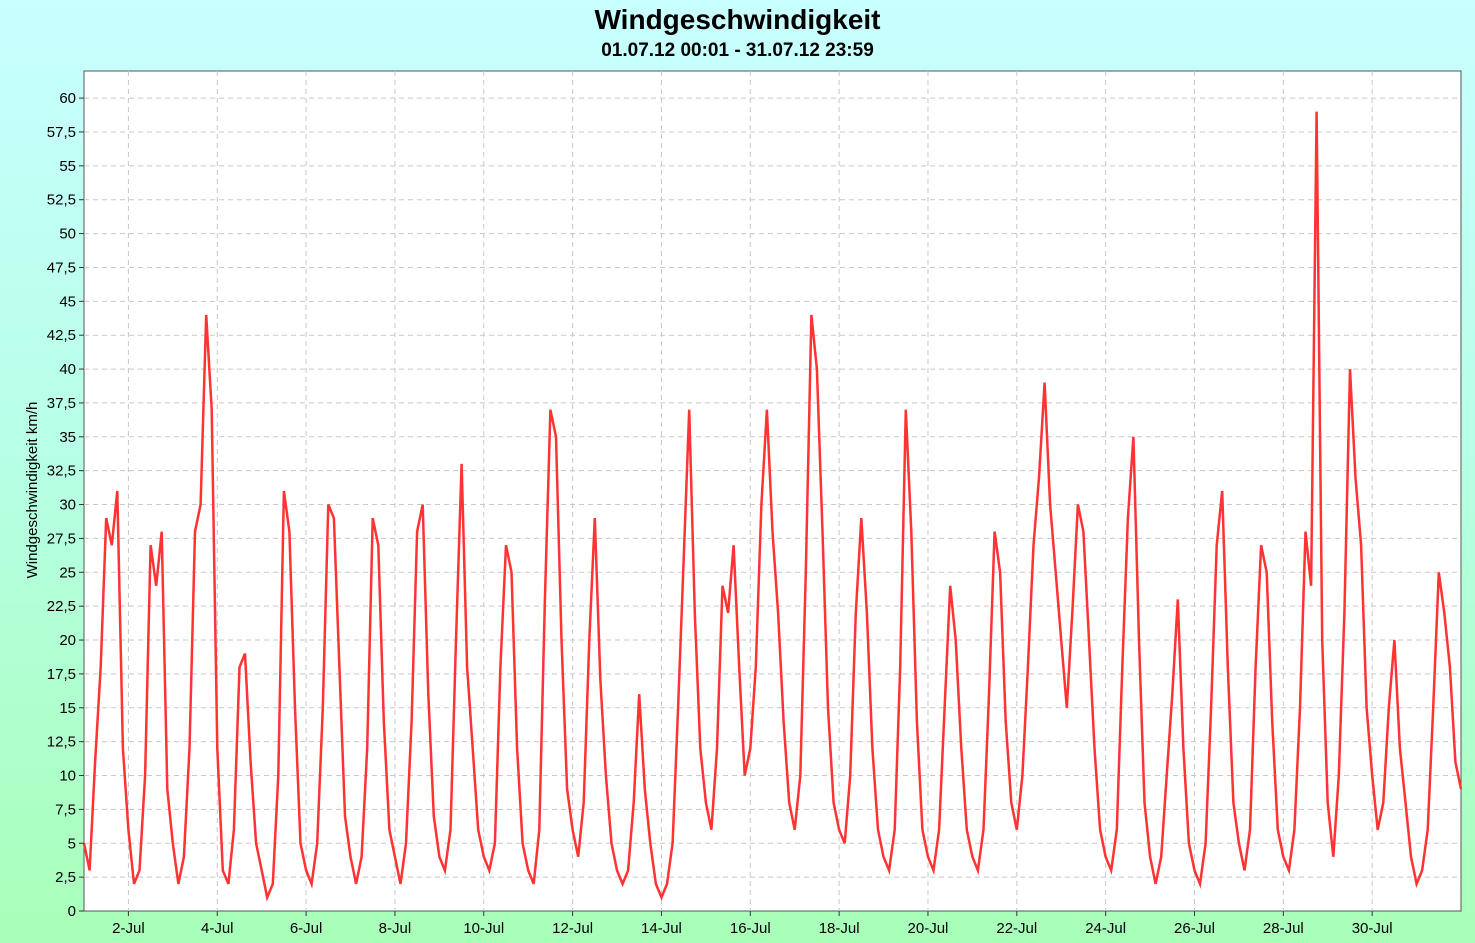 This screenshot has width=1475, height=943. What do you see at coordinates (65, 809) in the screenshot?
I see `y-tick-label: 7,5` at bounding box center [65, 809].